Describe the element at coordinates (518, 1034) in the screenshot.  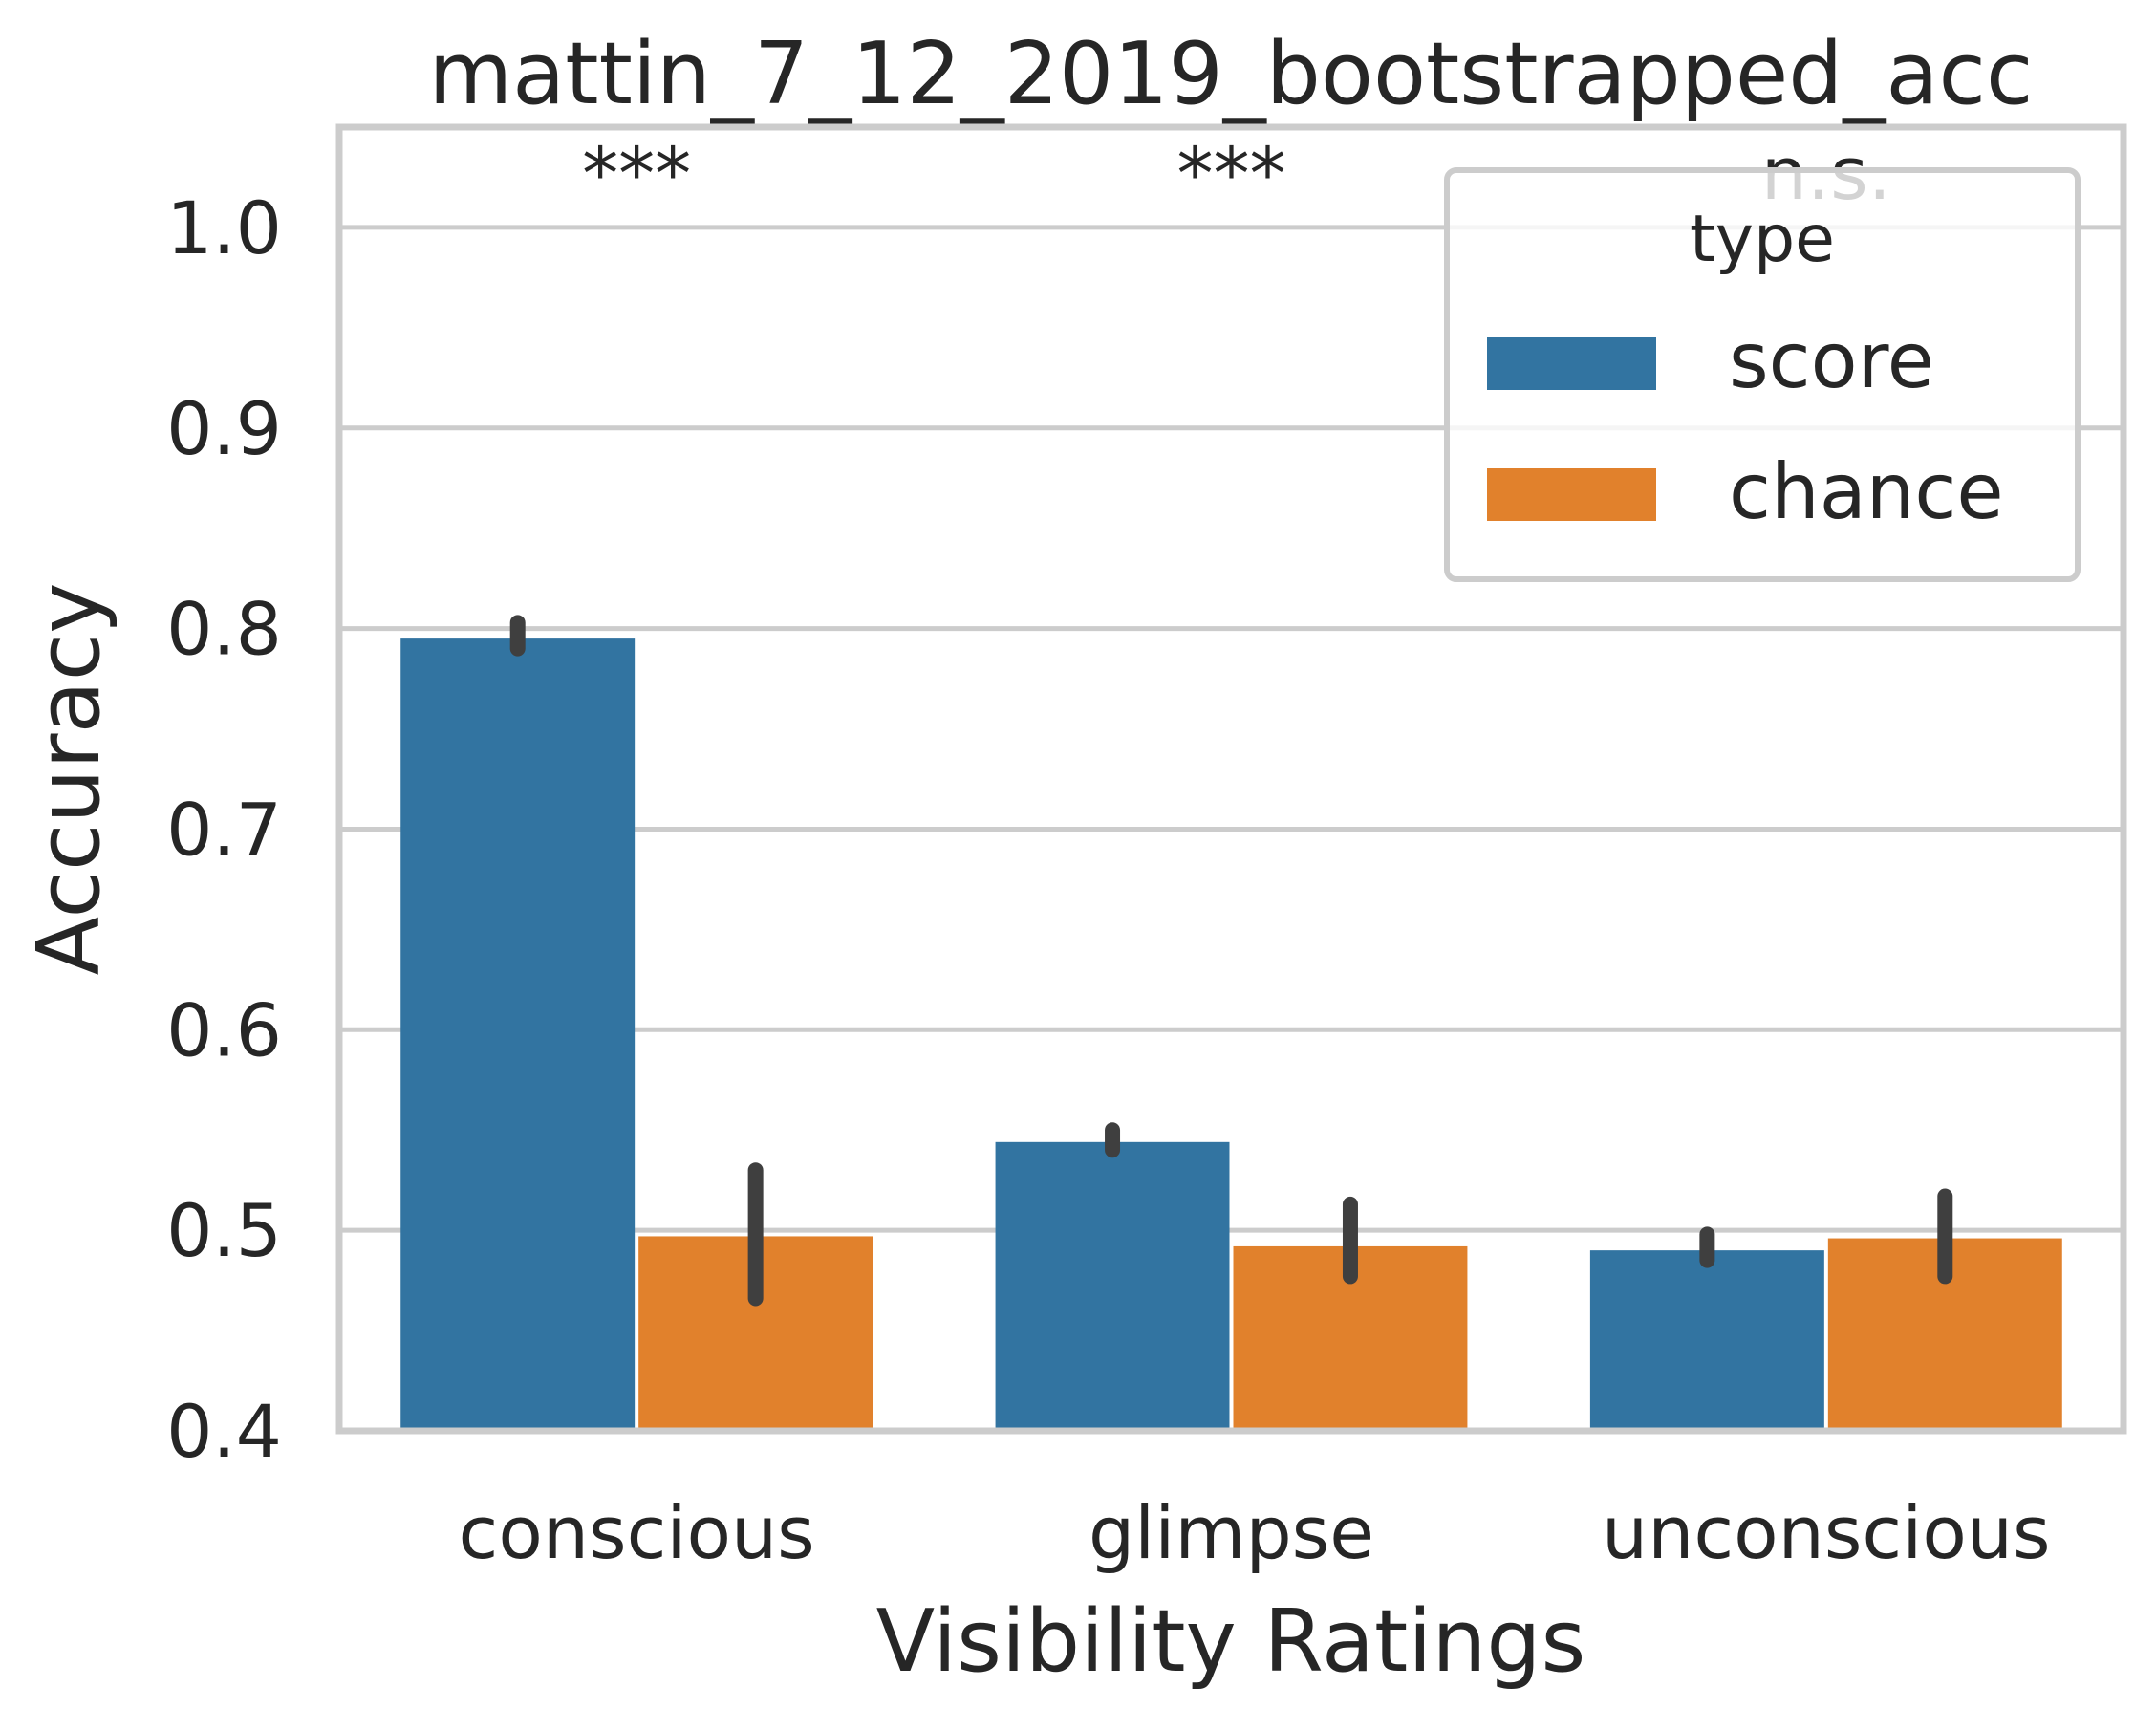
I see `bar-score-conscious` at that location.